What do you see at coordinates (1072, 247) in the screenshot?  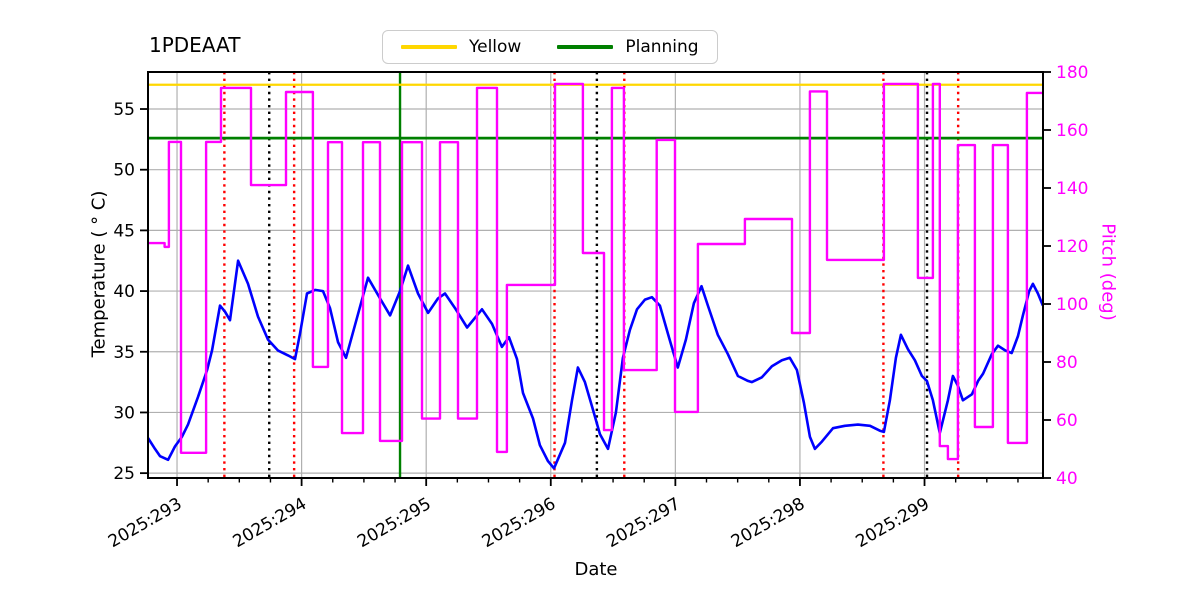 I see `y-right-tick-label: 120` at bounding box center [1072, 247].